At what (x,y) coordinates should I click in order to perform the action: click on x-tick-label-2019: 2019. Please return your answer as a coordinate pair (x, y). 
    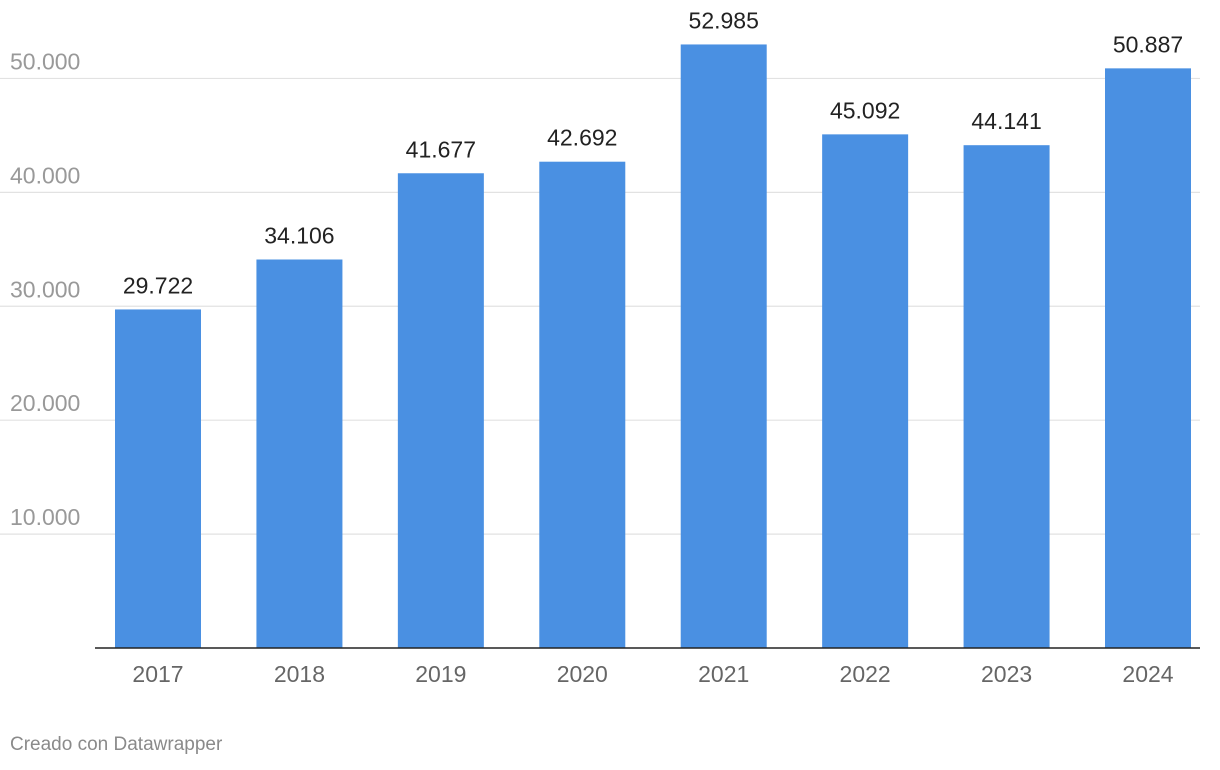
    Looking at the image, I should click on (440, 674).